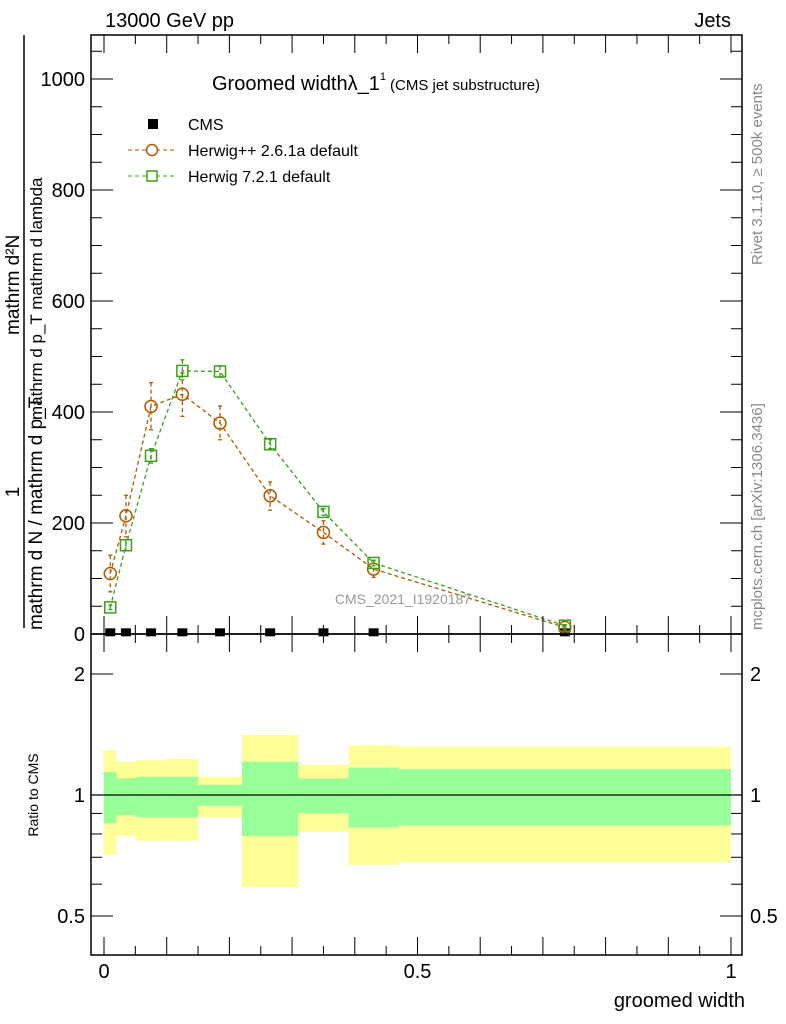 The image size is (786, 1024). What do you see at coordinates (153, 124) in the screenshot?
I see `legend-marker-cms` at bounding box center [153, 124].